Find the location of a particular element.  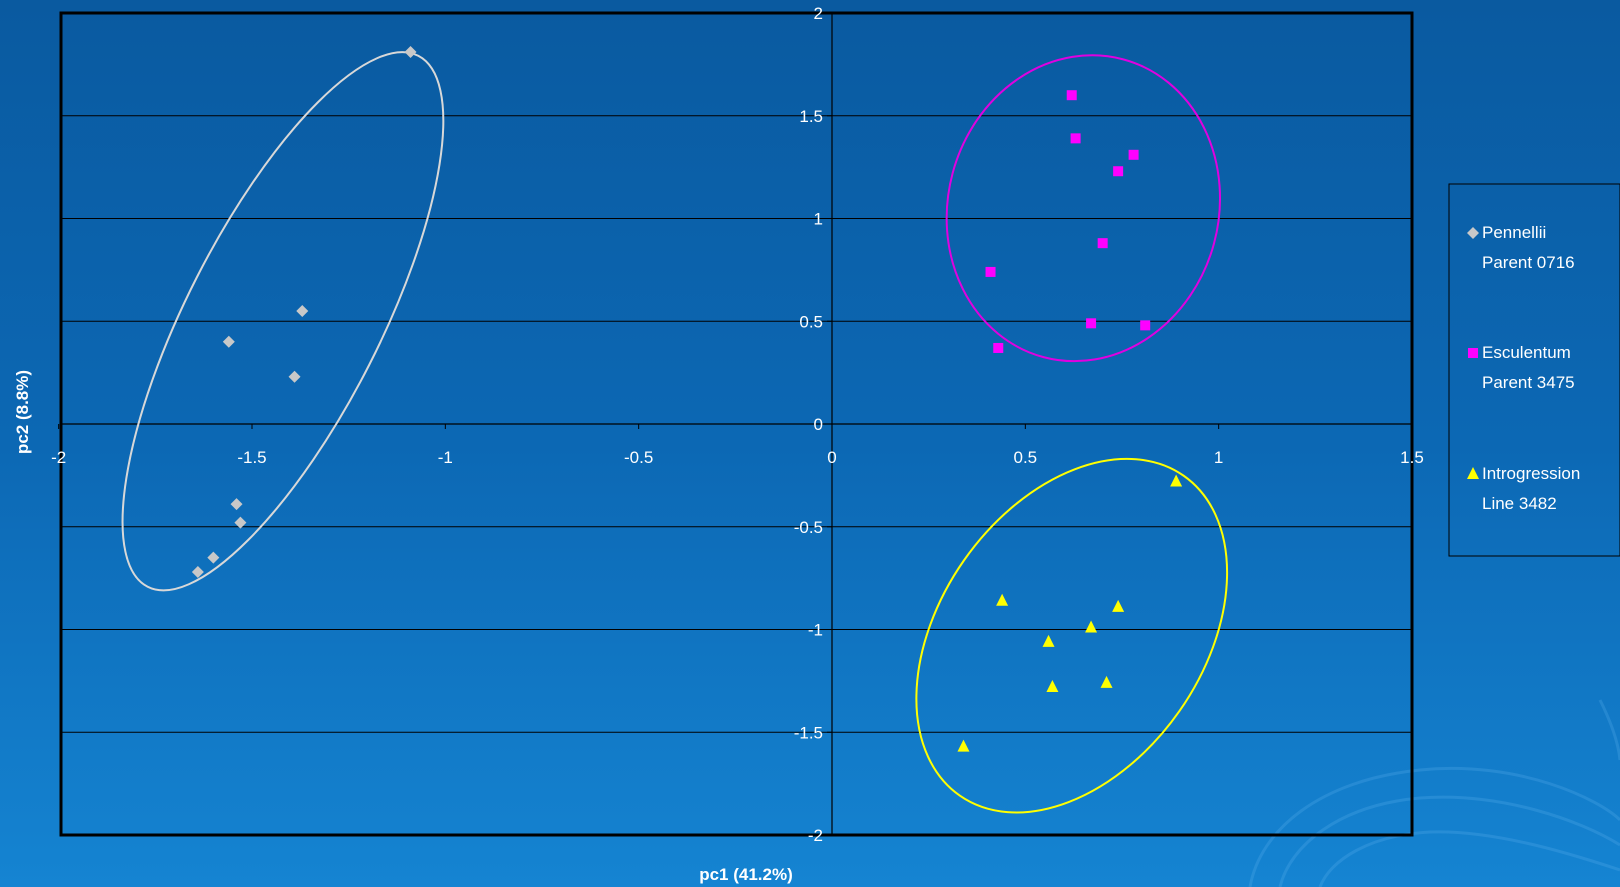

x-tick-labels: -2 -1.5 -1 -0.5 0 0.5 1 1.5 is located at coordinates (737, 457).